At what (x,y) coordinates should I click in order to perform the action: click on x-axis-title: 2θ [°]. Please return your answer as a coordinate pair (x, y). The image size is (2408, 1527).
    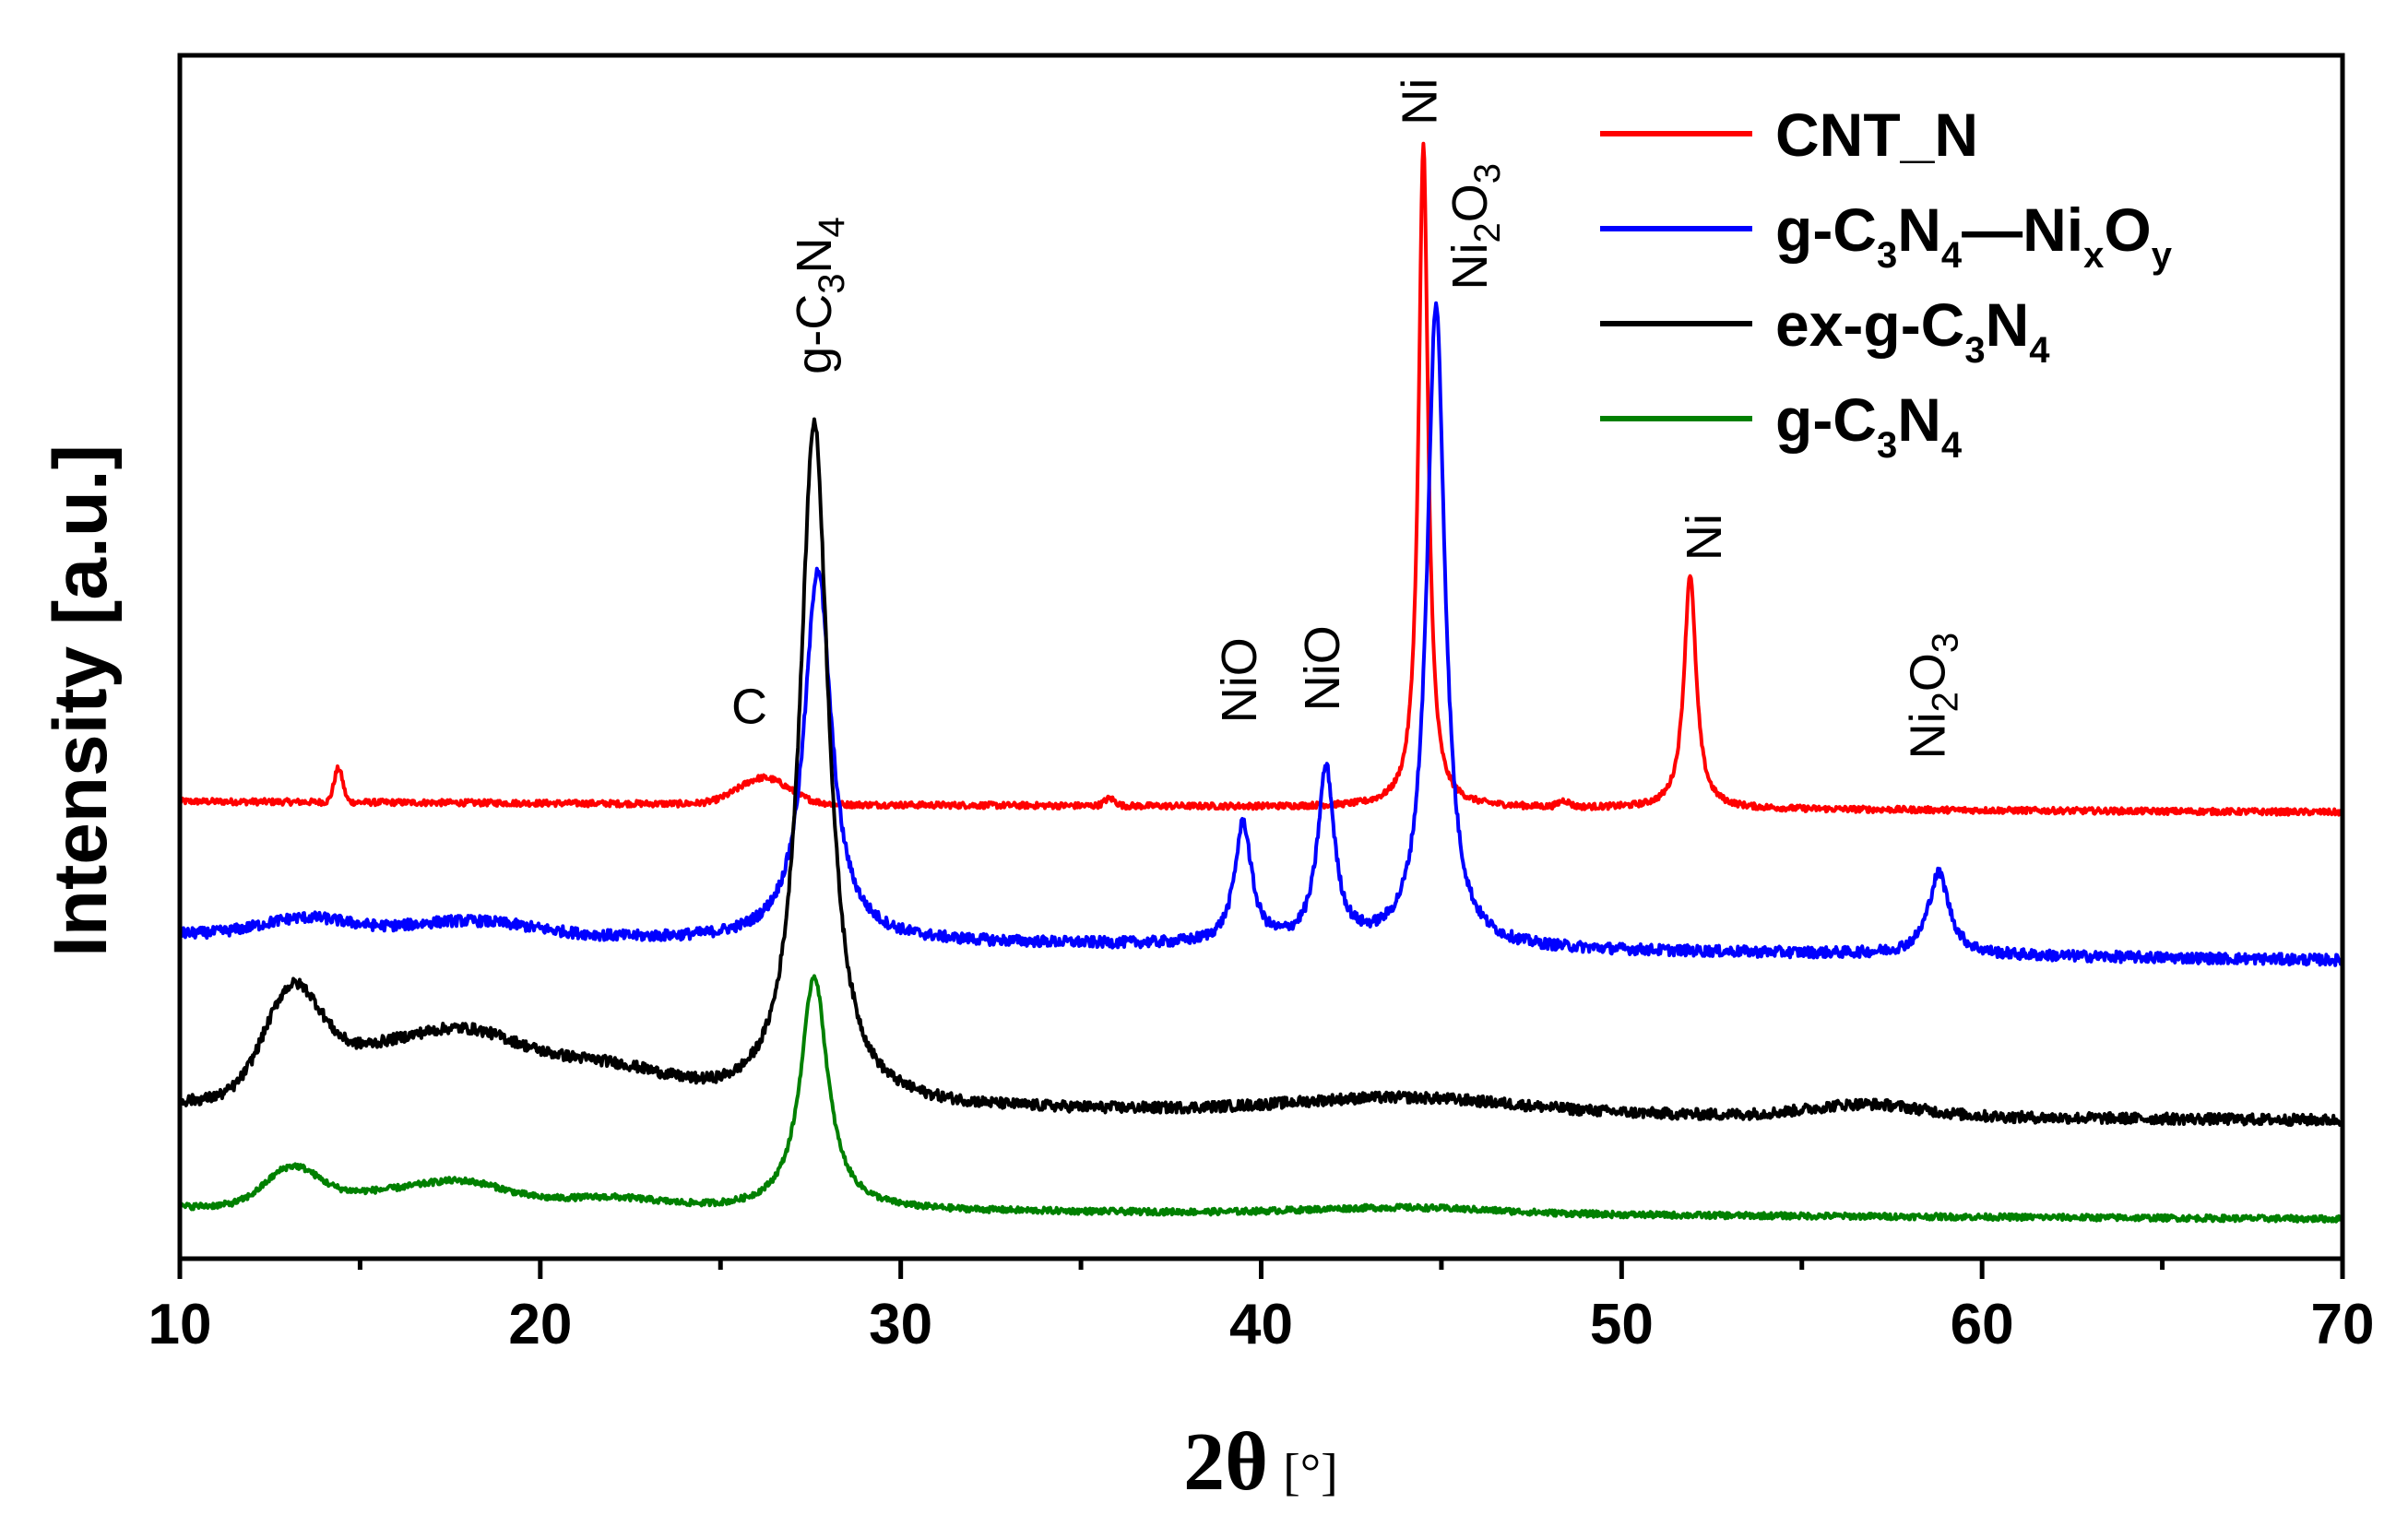
    Looking at the image, I should click on (1260, 1462).